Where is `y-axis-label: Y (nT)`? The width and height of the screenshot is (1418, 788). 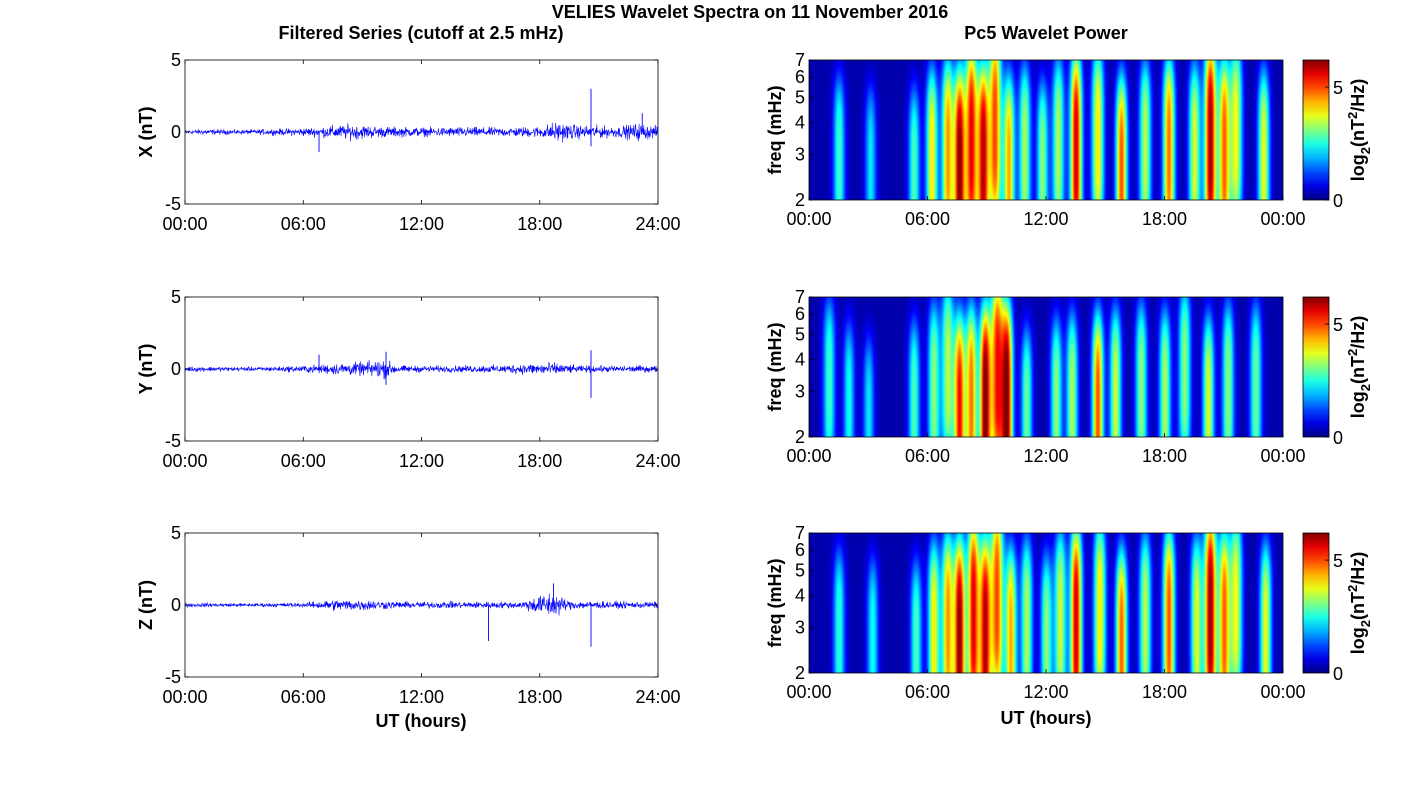
y-axis-label: Y (nT) is located at coordinates (146, 369).